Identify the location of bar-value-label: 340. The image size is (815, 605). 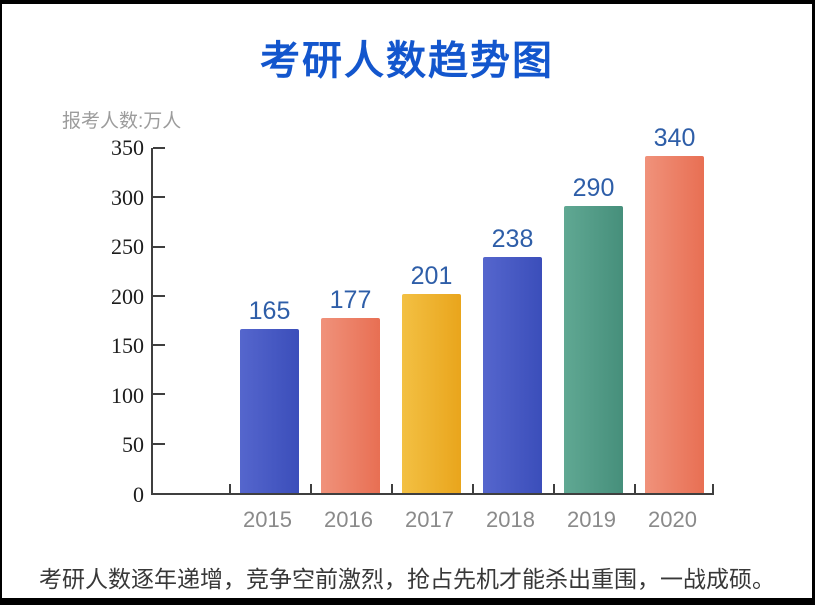
(674, 137).